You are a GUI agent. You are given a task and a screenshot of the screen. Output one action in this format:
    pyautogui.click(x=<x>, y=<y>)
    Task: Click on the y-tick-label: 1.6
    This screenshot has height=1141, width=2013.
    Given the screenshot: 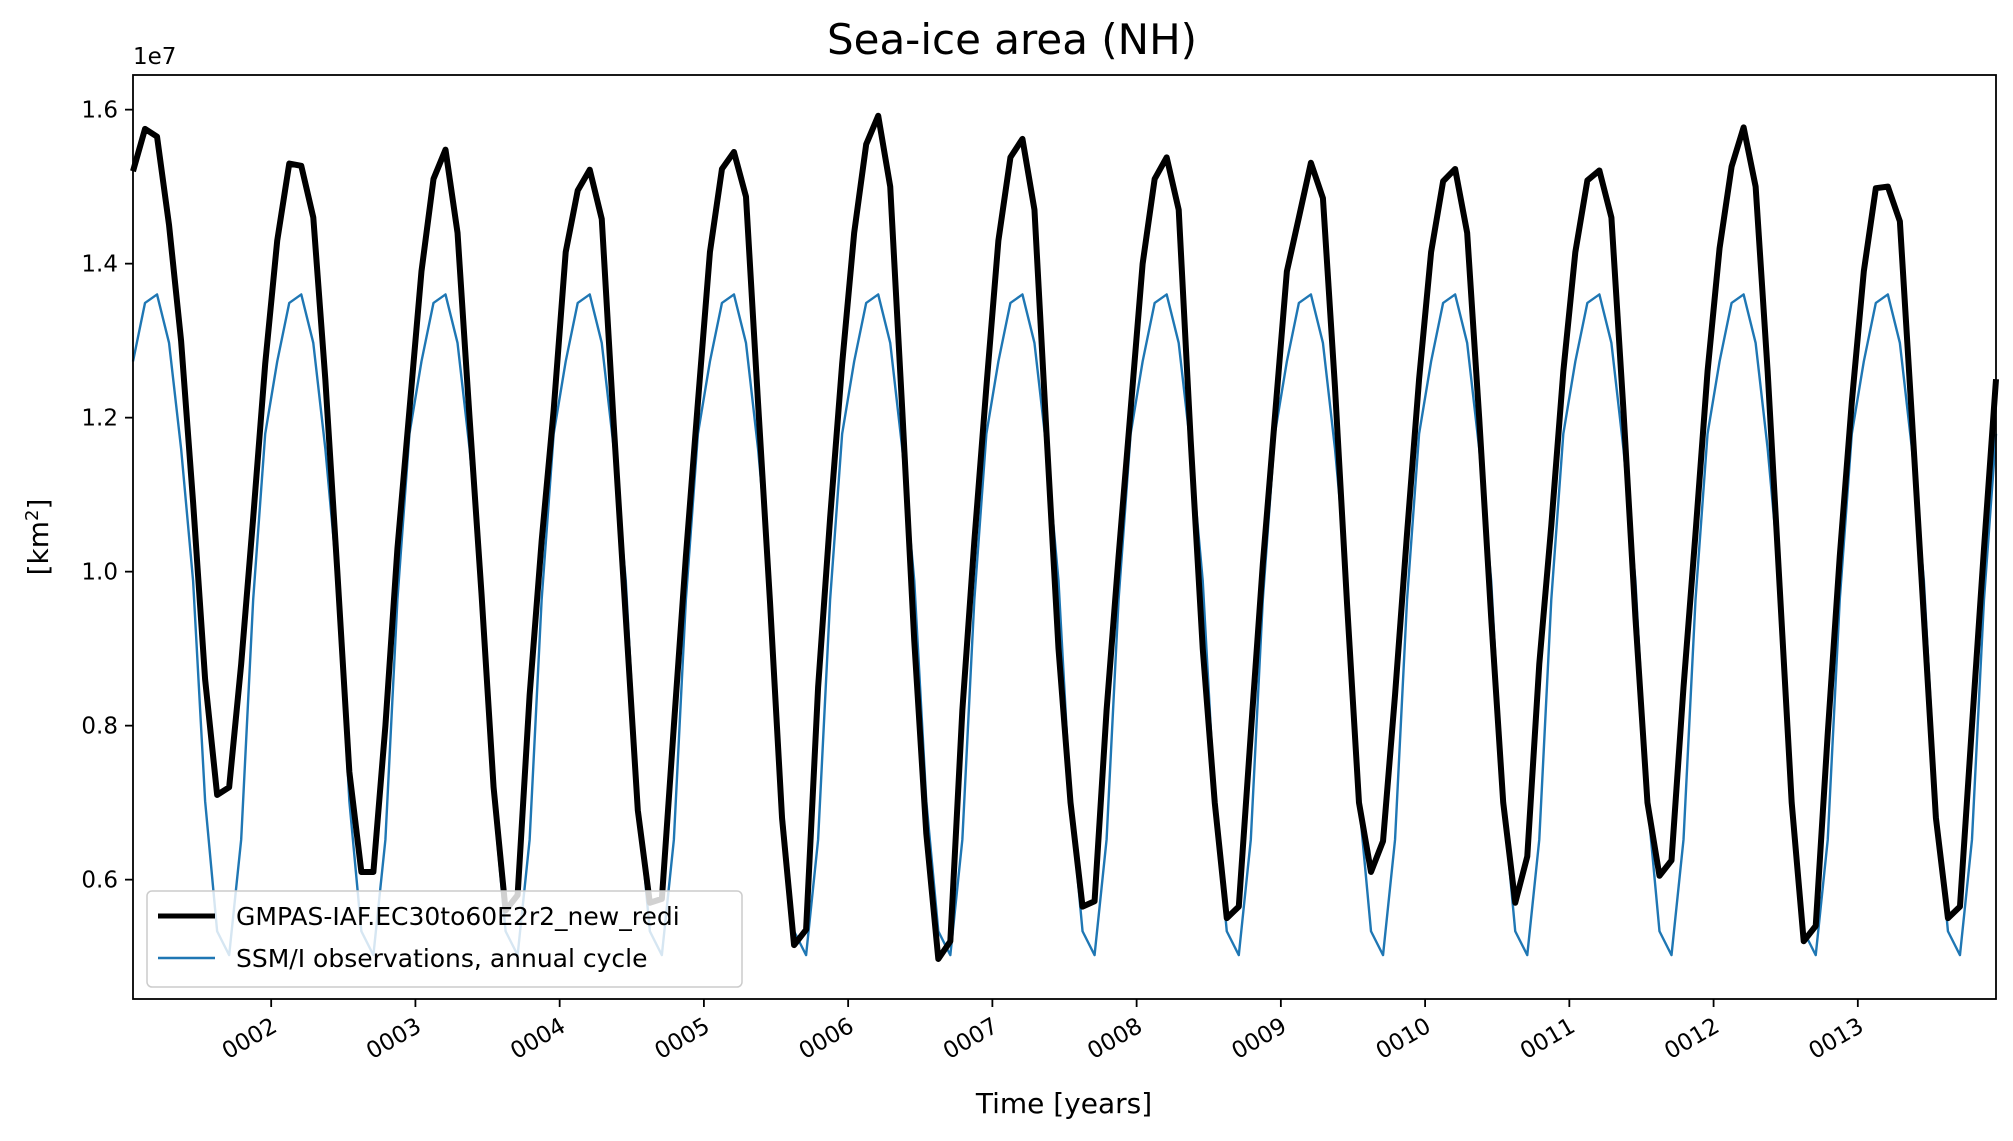 What is the action you would take?
    pyautogui.click(x=99, y=111)
    